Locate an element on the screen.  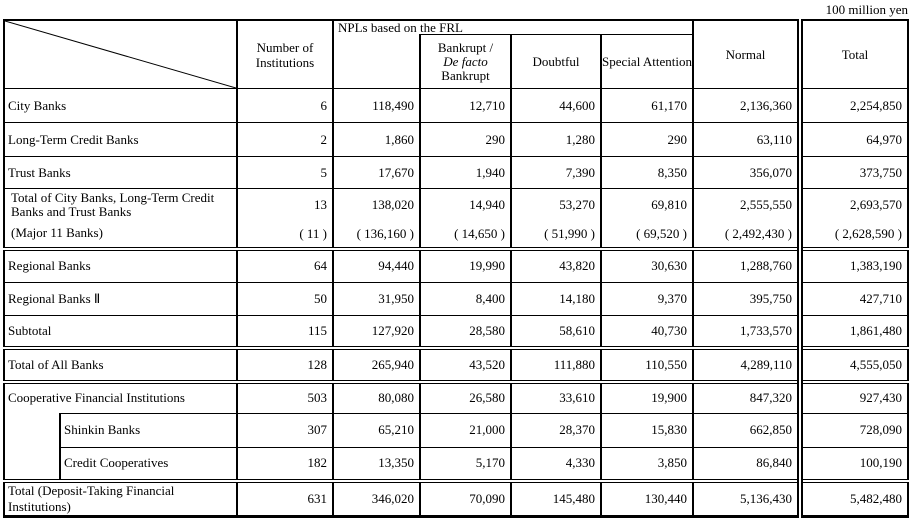
value-cell: 631 is located at coordinates (285, 498).